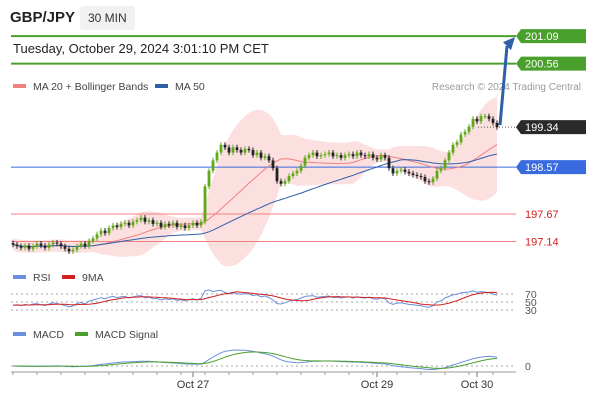 The image size is (590, 400). What do you see at coordinates (477, 385) in the screenshot?
I see `x-tick-label-2: Oct 30` at bounding box center [477, 385].